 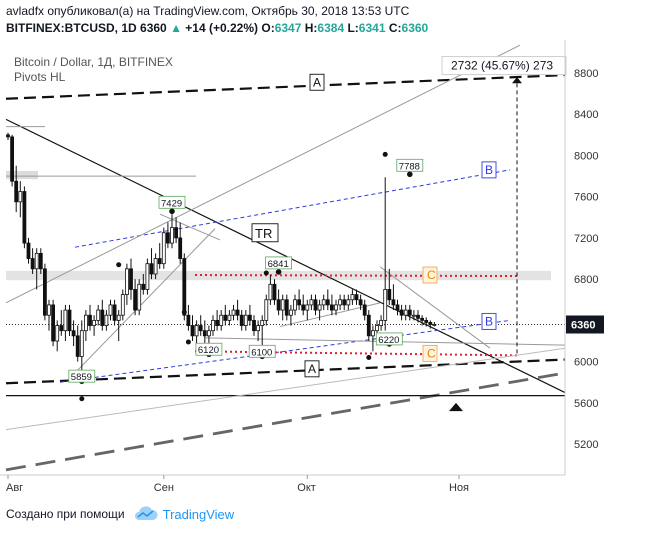 What do you see at coordinates (586, 115) in the screenshot?
I see `price-tick-label: 8400` at bounding box center [586, 115].